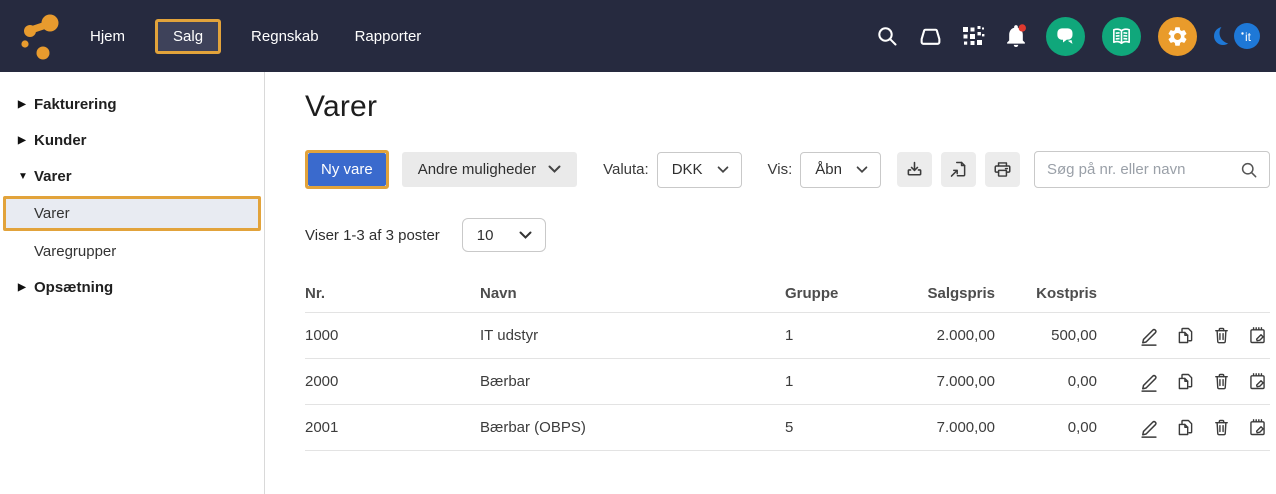 The image size is (1276, 494). I want to click on view-value: Åbn, so click(828, 169).